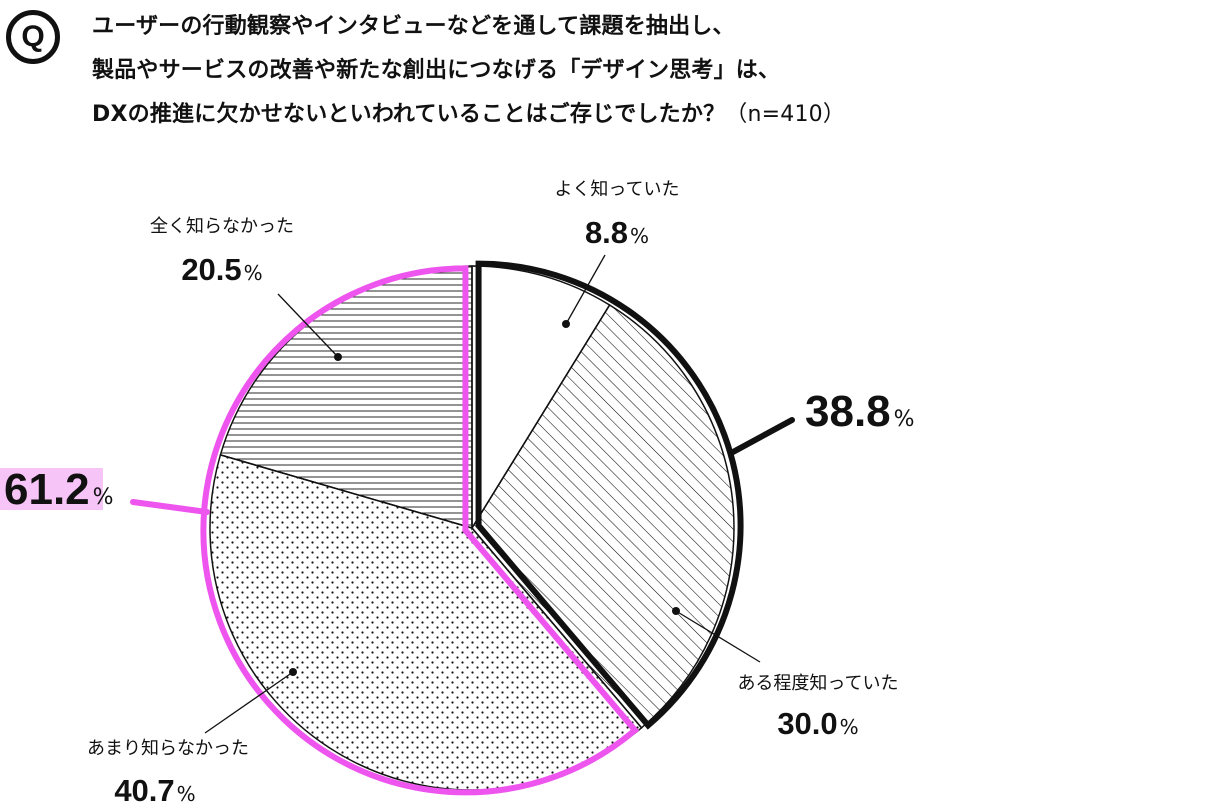 The image size is (1212, 810). What do you see at coordinates (409, 114) in the screenshot?
I see `question-line-3-text: DXの推進に欠かせないといわれていることはご存じでしたか？` at bounding box center [409, 114].